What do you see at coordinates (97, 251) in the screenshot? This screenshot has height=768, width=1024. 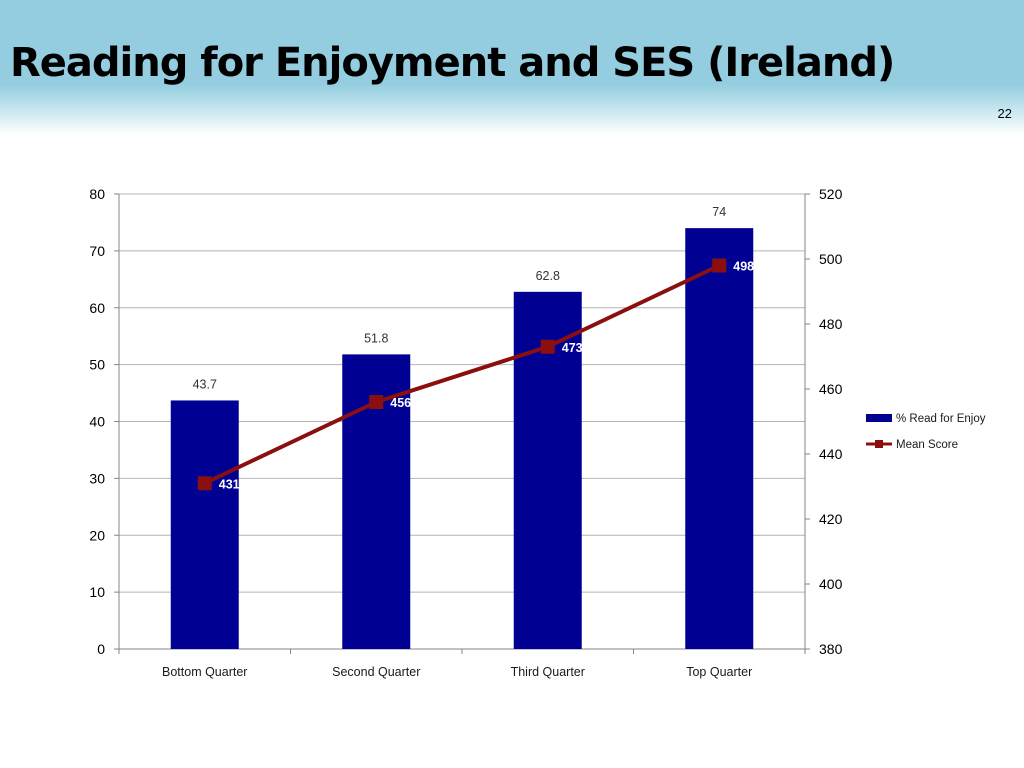 I see `left-axis-tick-label: 70` at bounding box center [97, 251].